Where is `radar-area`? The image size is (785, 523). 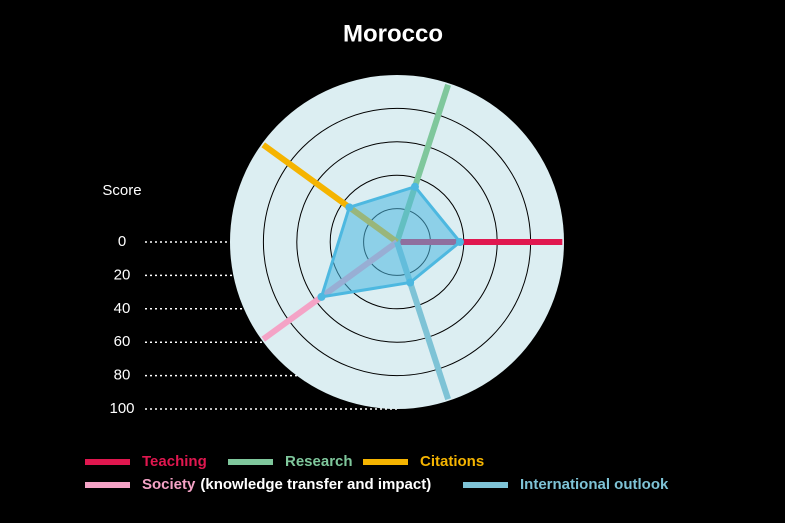 radar-area is located at coordinates (391, 241).